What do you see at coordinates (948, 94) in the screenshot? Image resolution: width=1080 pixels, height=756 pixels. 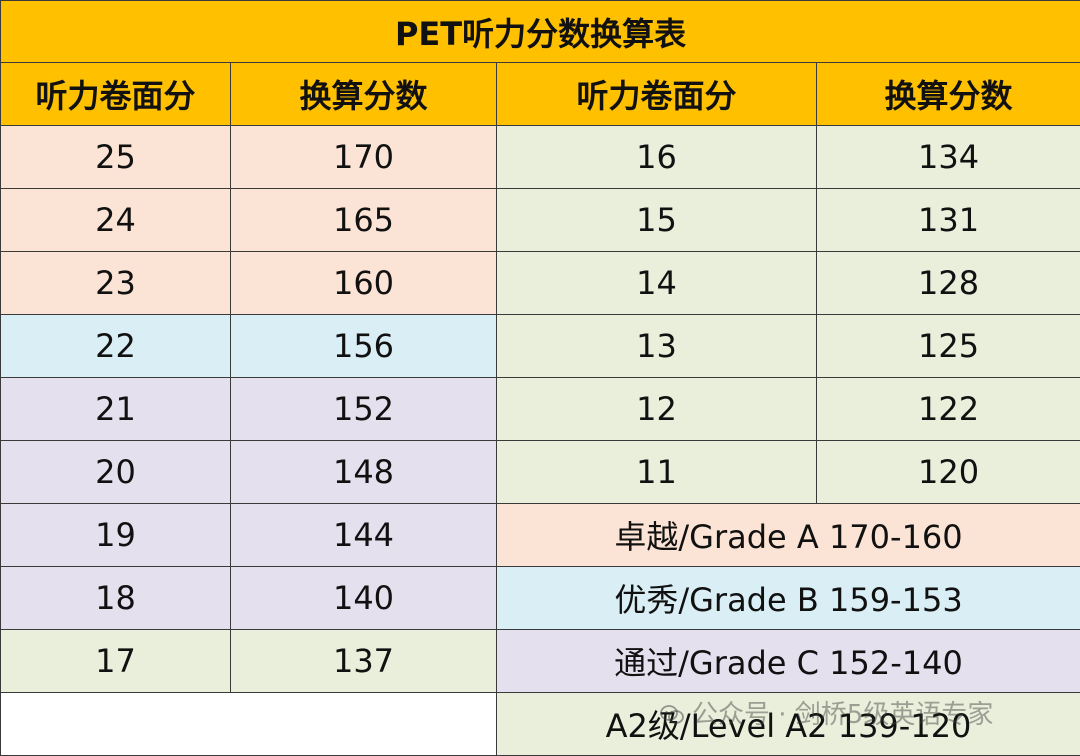 I see `header-converted-score-right: 换算分数` at bounding box center [948, 94].